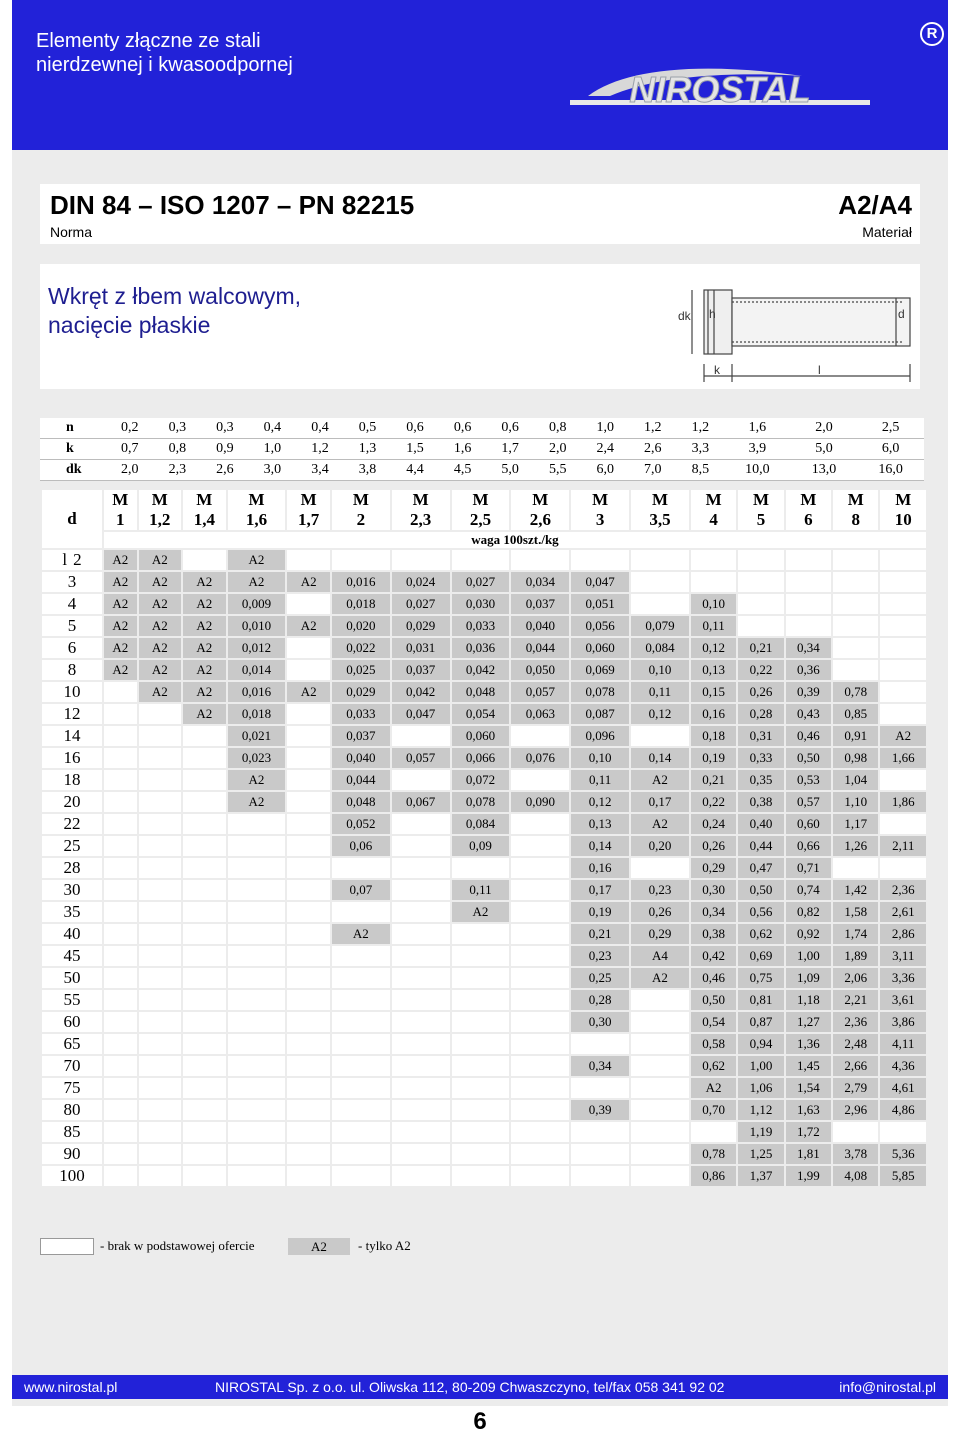 This screenshot has height=1436, width=960. I want to click on table-cell: 1,26, so click(856, 846).